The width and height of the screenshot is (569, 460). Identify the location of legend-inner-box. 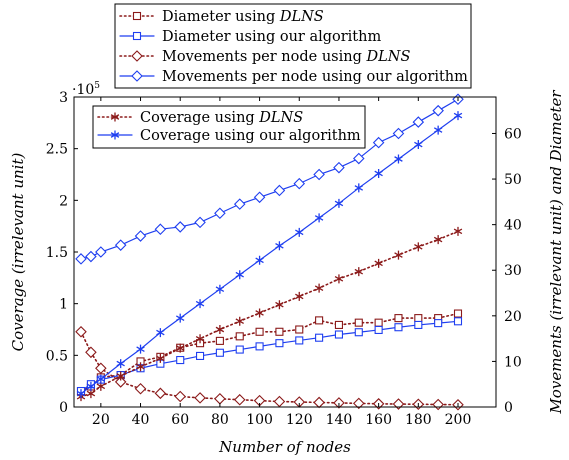
(229, 127).